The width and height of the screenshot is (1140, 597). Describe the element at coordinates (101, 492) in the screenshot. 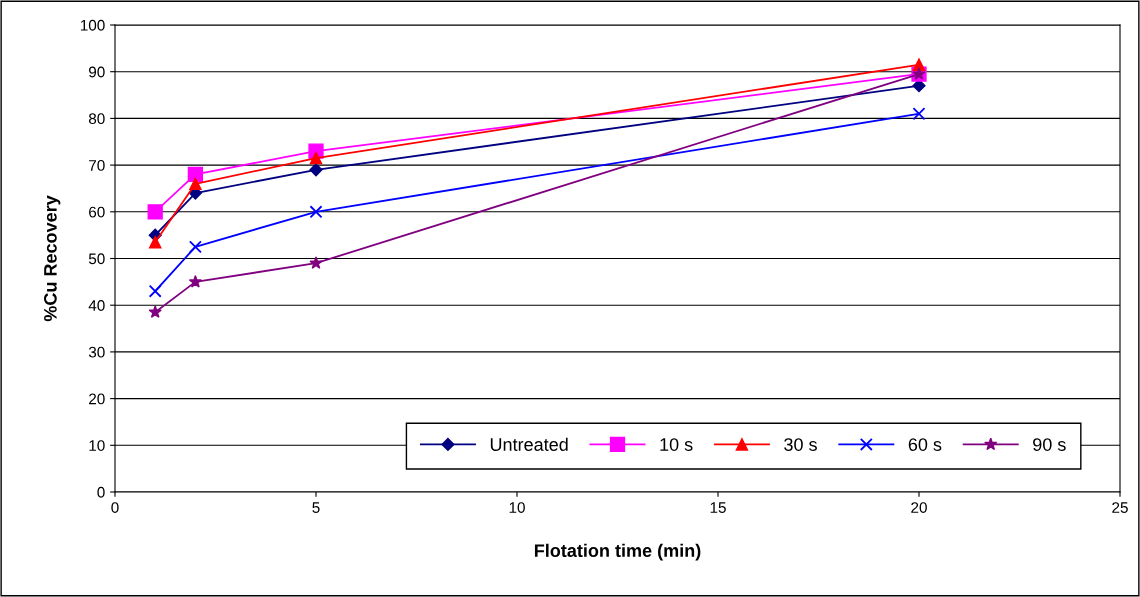

I see `y-tick-label: 0` at that location.